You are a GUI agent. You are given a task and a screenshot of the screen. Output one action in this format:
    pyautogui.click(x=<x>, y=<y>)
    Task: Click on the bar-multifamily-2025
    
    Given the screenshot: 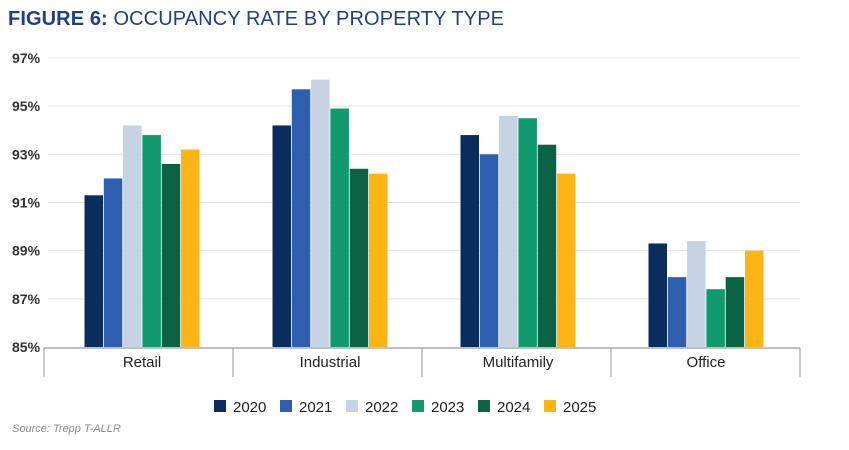 What is the action you would take?
    pyautogui.click(x=566, y=260)
    